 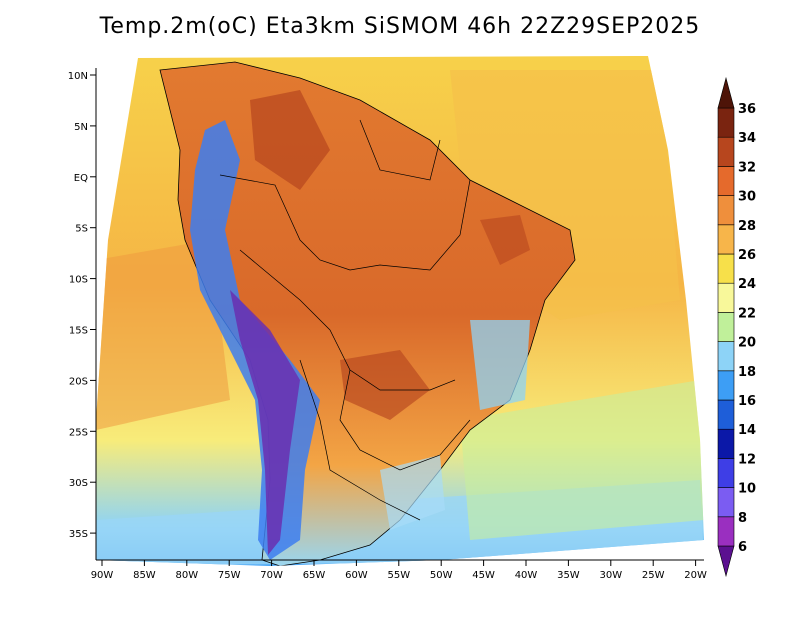 What do you see at coordinates (747, 284) in the screenshot?
I see `colorbar-label: 24` at bounding box center [747, 284].